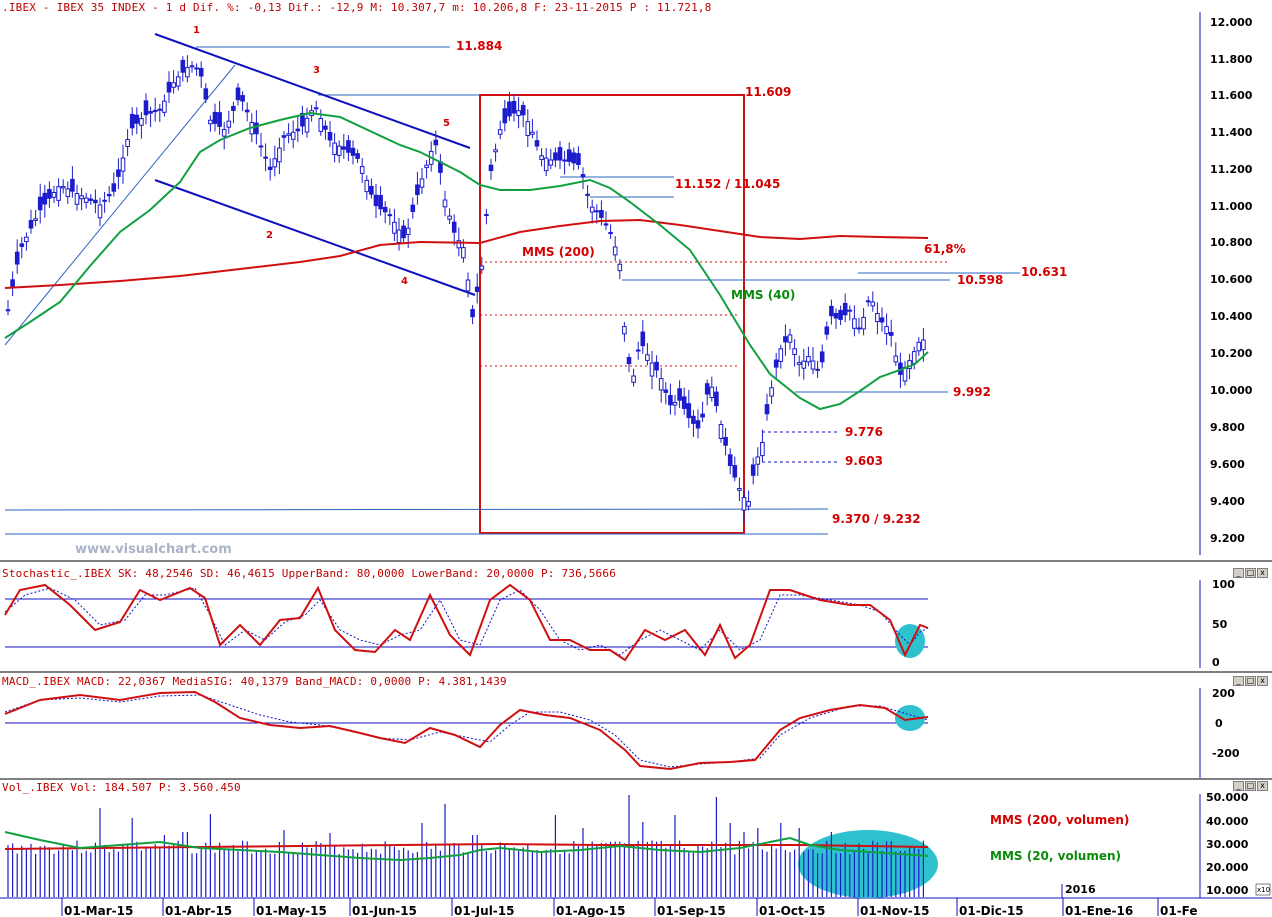 This screenshot has width=1272, height=917. What do you see at coordinates (894, 910) in the screenshot?
I see `date-label: 01-Nov-15` at bounding box center [894, 910].